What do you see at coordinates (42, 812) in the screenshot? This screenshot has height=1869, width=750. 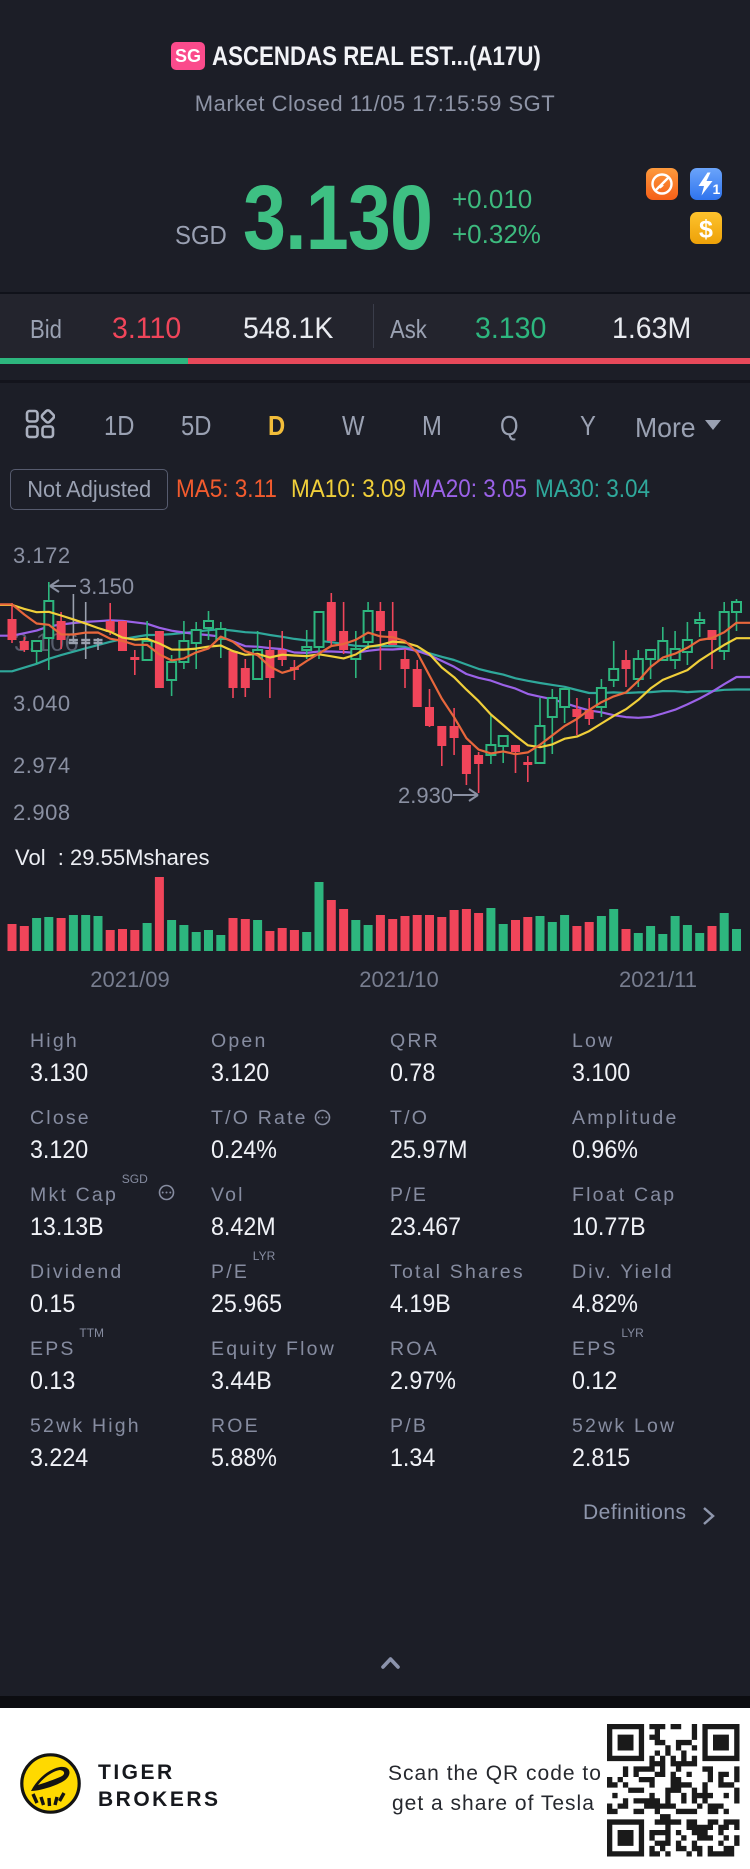 I see `svg-text: 2.908` at bounding box center [42, 812].